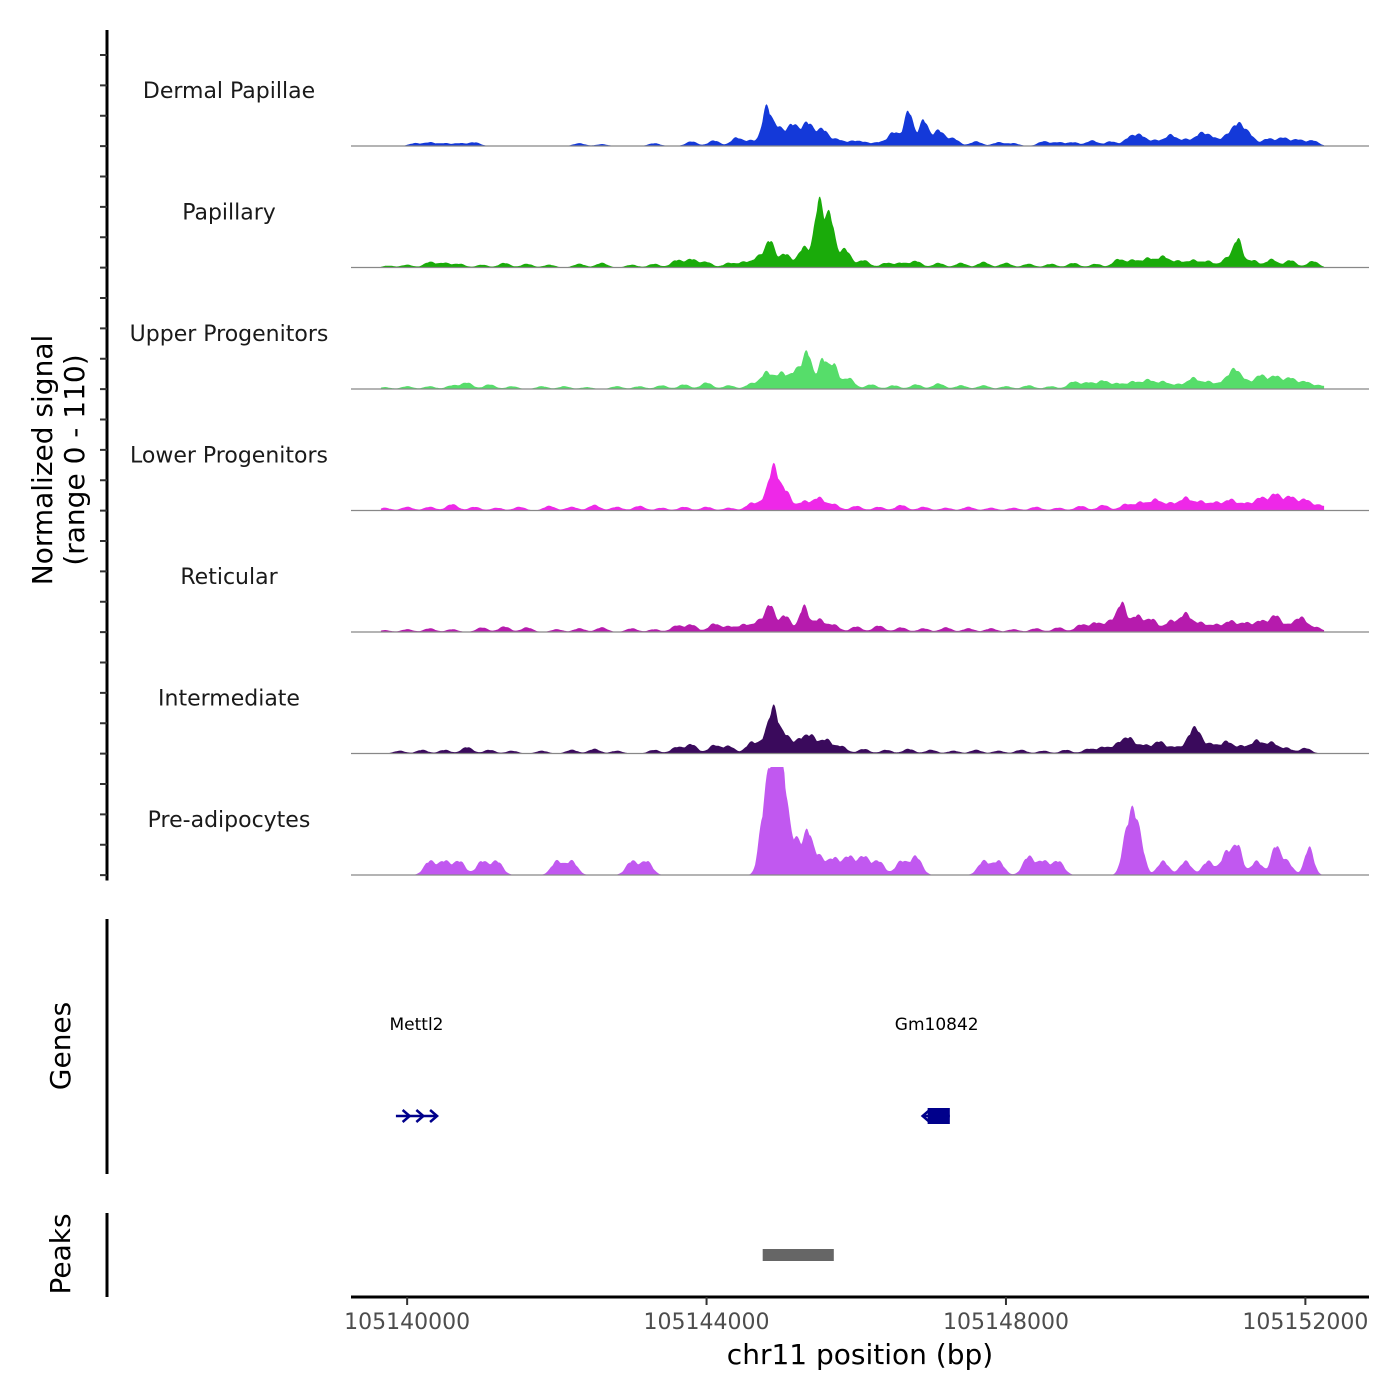  I want to click on track-intermediate: Intermediate, so click(763, 721).